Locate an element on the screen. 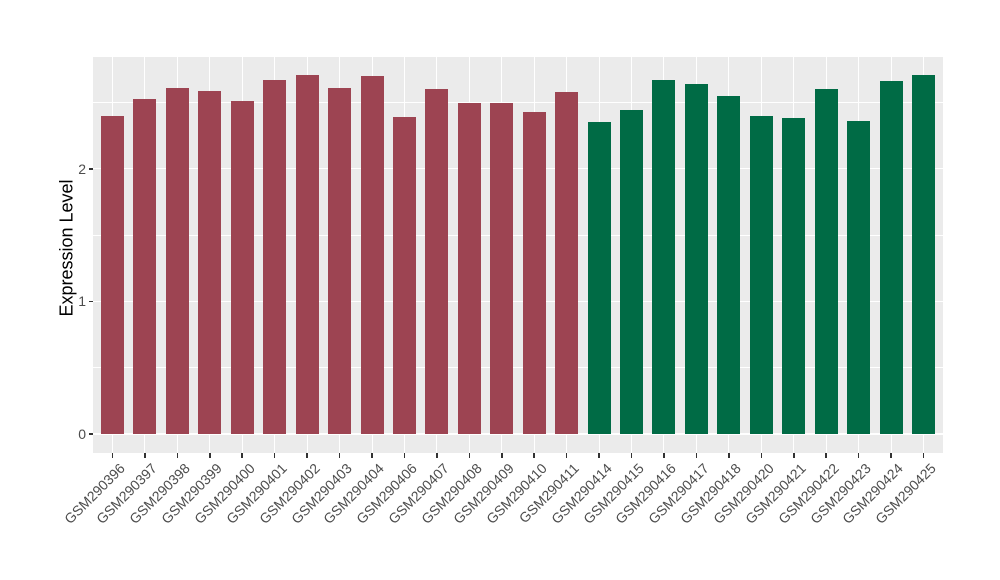  y-tick-label: 0 is located at coordinates (82, 434).